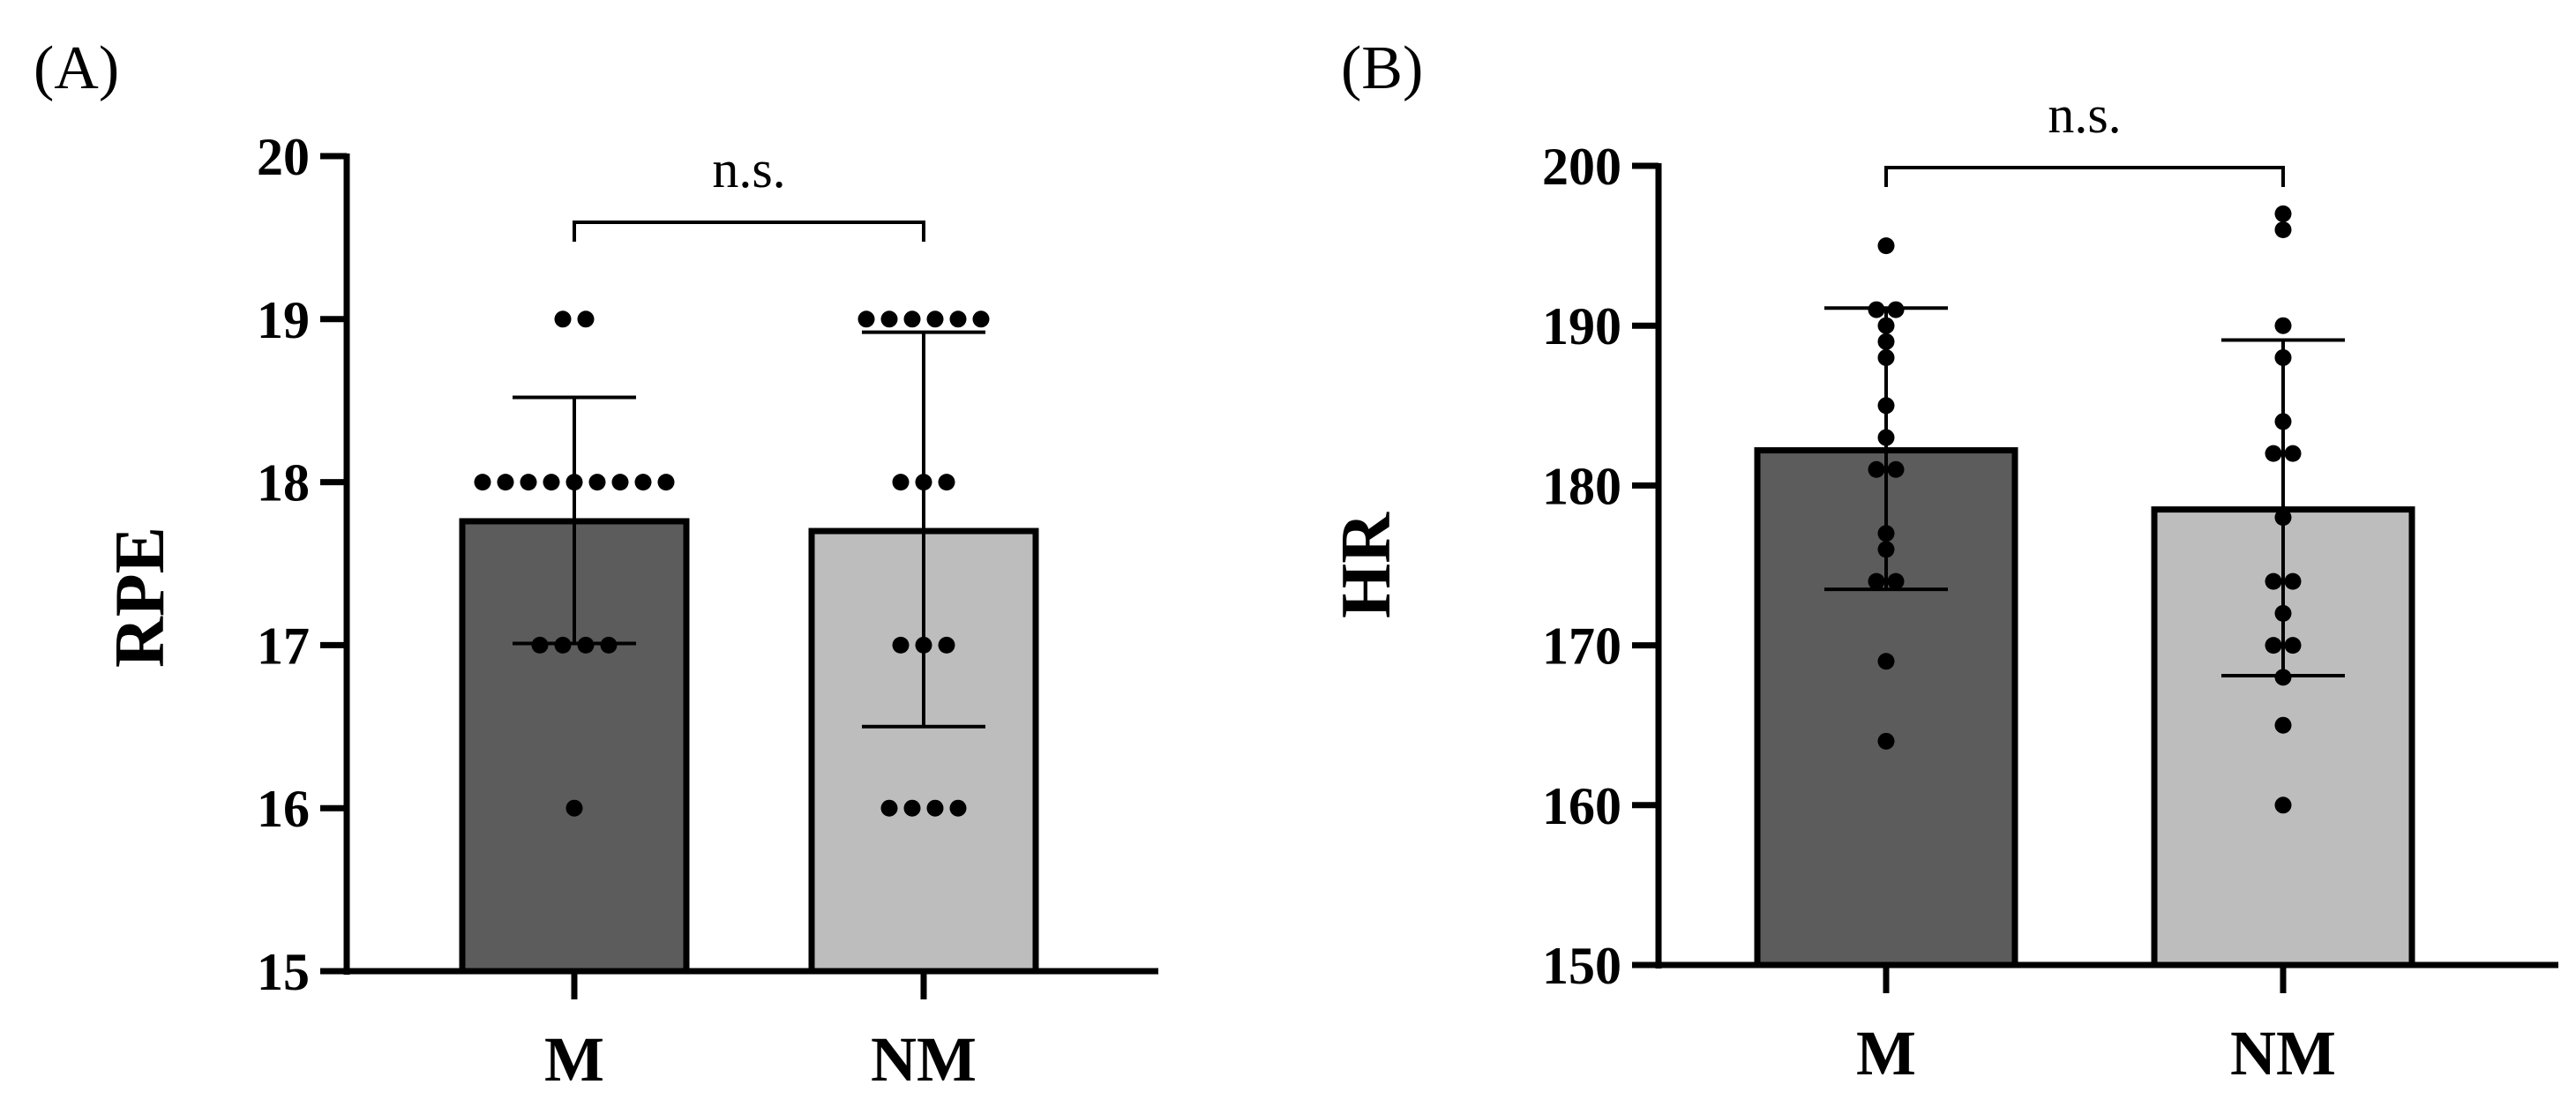 This screenshot has width=2576, height=1107. Describe the element at coordinates (1582, 167) in the screenshot. I see `y-tick-label: 200` at that location.